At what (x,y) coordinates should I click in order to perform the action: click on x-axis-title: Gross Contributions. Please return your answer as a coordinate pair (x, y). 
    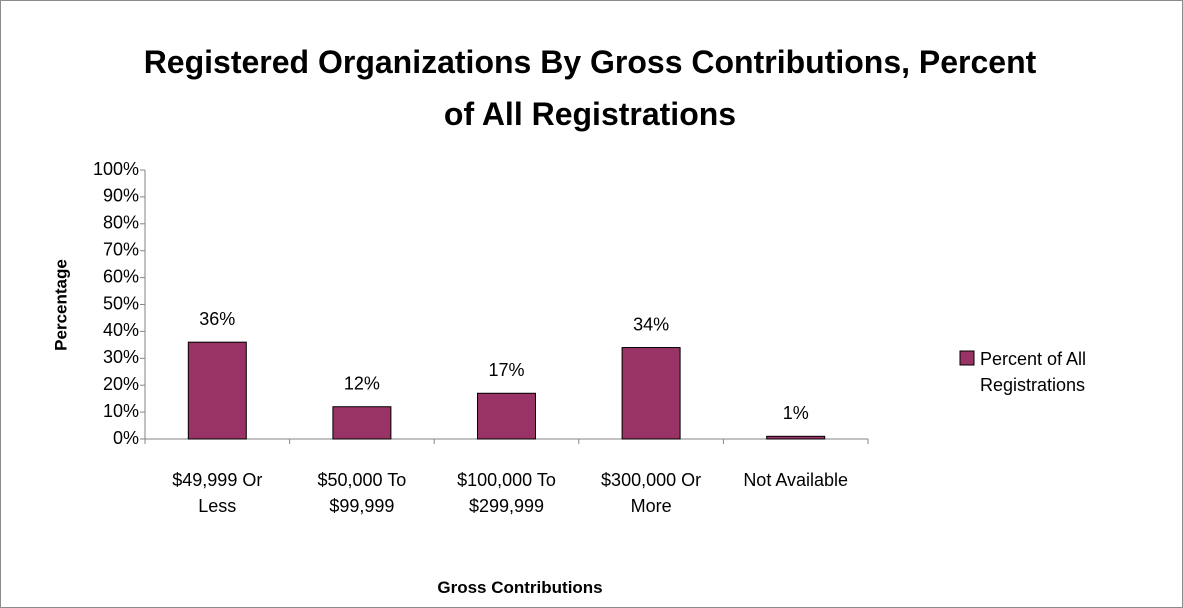
    Looking at the image, I should click on (520, 587).